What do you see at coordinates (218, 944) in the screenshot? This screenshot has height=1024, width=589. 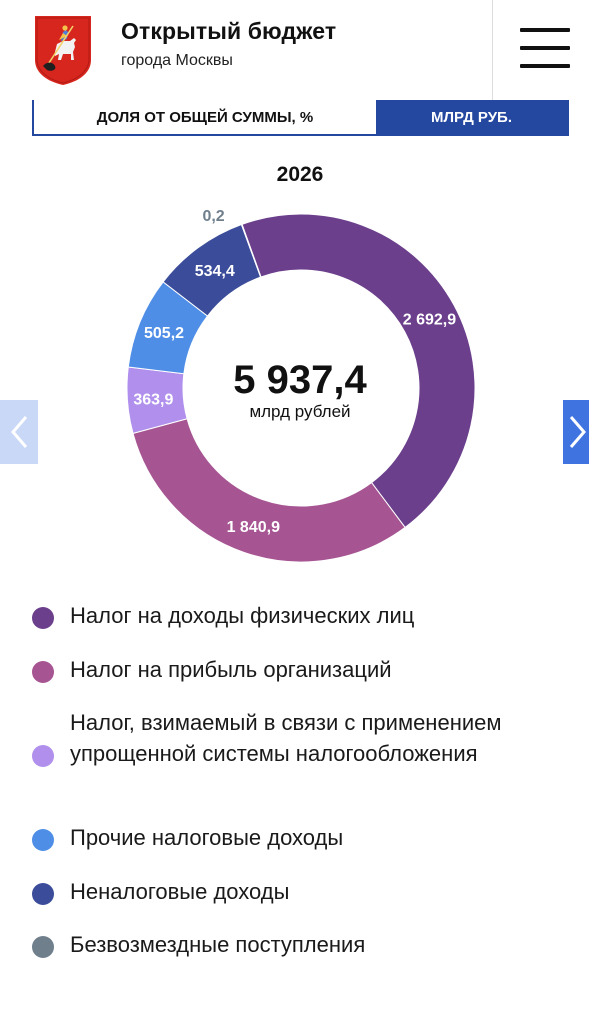 I see `legend-label: Безвозмездные поступления` at bounding box center [218, 944].